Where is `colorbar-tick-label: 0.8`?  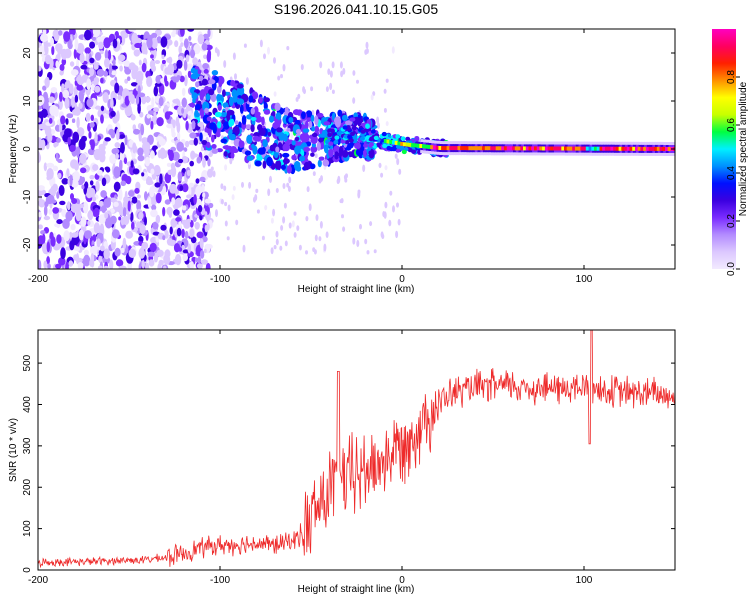 colorbar-tick-label: 0.8 is located at coordinates (731, 77).